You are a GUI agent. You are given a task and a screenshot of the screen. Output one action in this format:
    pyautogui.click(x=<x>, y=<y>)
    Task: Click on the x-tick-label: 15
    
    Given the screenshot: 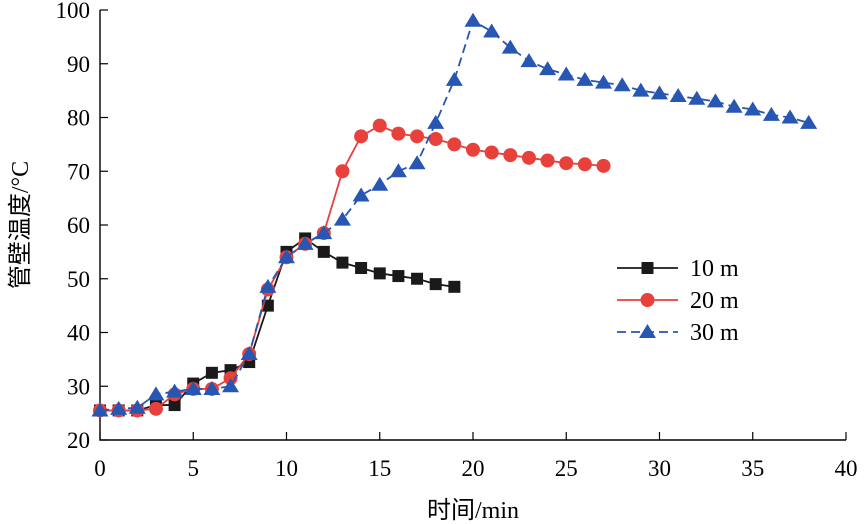 What is the action you would take?
    pyautogui.click(x=379, y=468)
    